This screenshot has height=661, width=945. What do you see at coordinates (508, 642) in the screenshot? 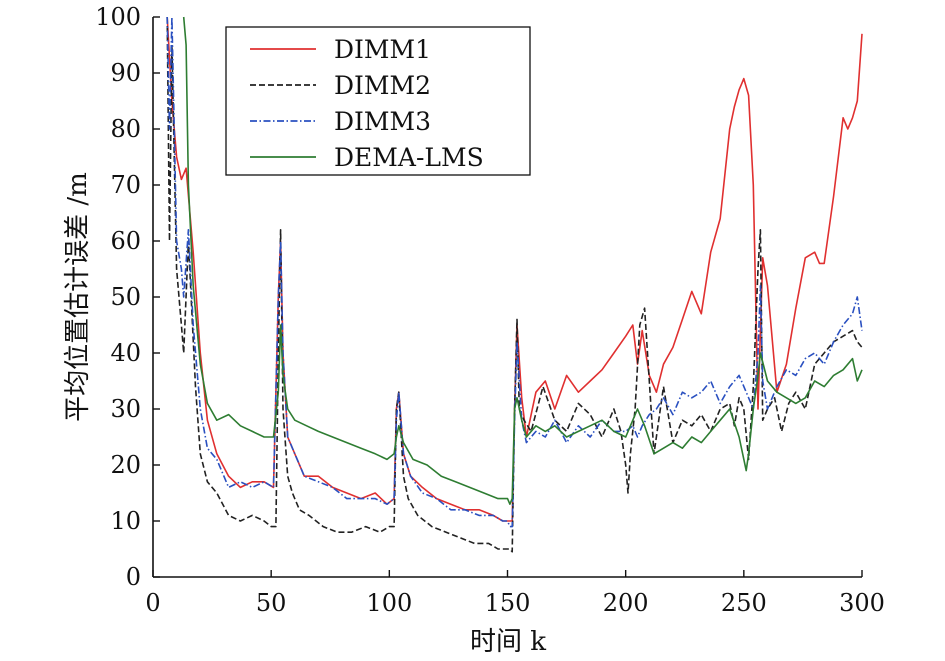
I see `x-axis-label: 时间 k` at bounding box center [508, 642].